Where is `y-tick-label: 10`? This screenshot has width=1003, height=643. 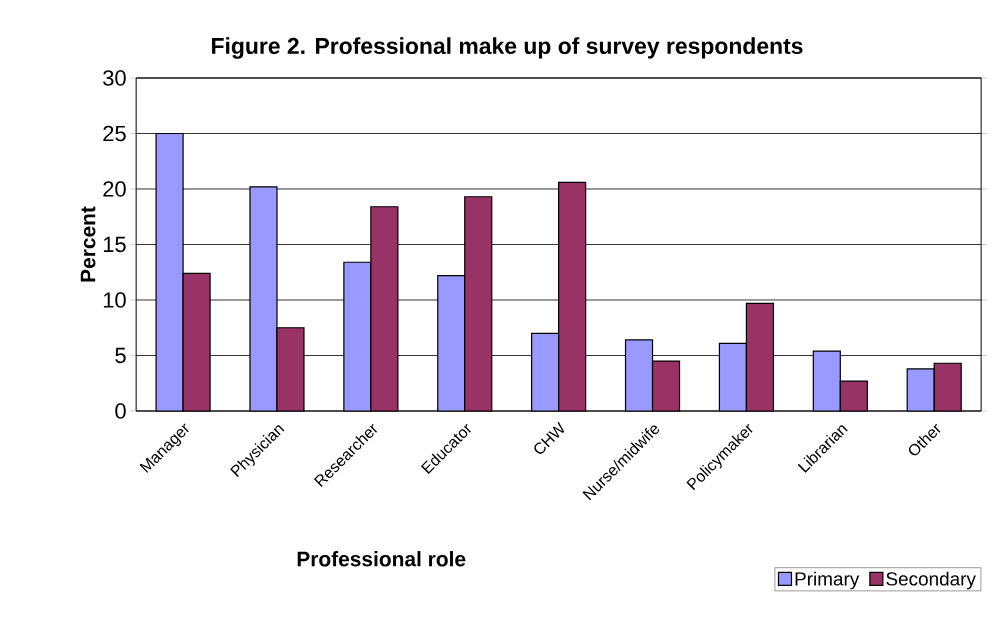 y-tick-label: 10 is located at coordinates (114, 300).